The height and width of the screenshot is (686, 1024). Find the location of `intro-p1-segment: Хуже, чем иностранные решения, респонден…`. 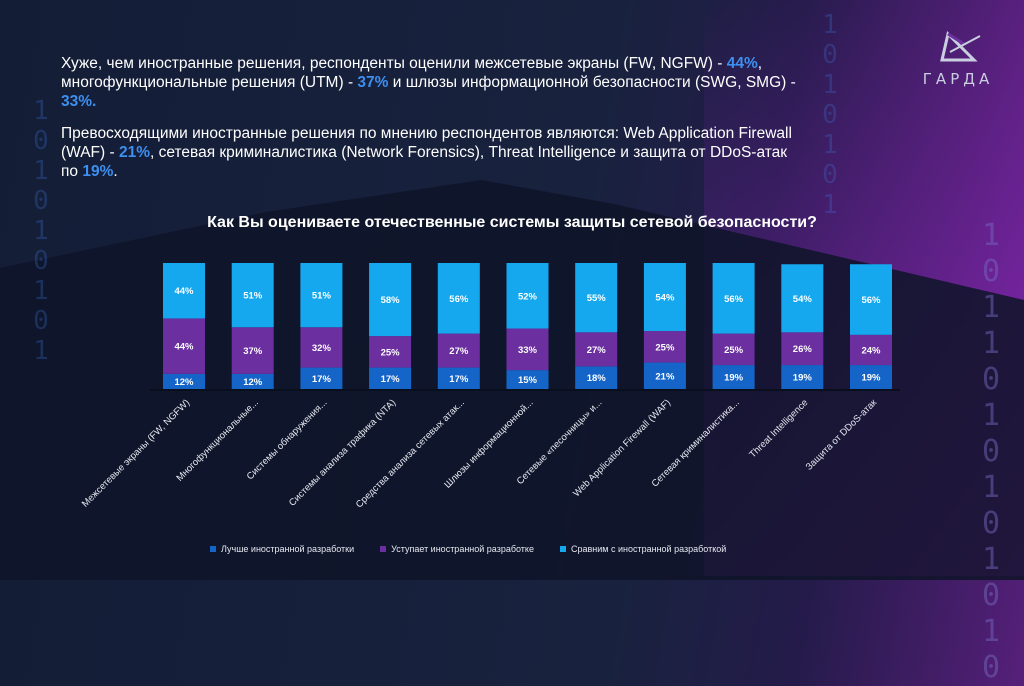

intro-p1-segment: Хуже, чем иностранные решения, респонден… is located at coordinates (394, 63).